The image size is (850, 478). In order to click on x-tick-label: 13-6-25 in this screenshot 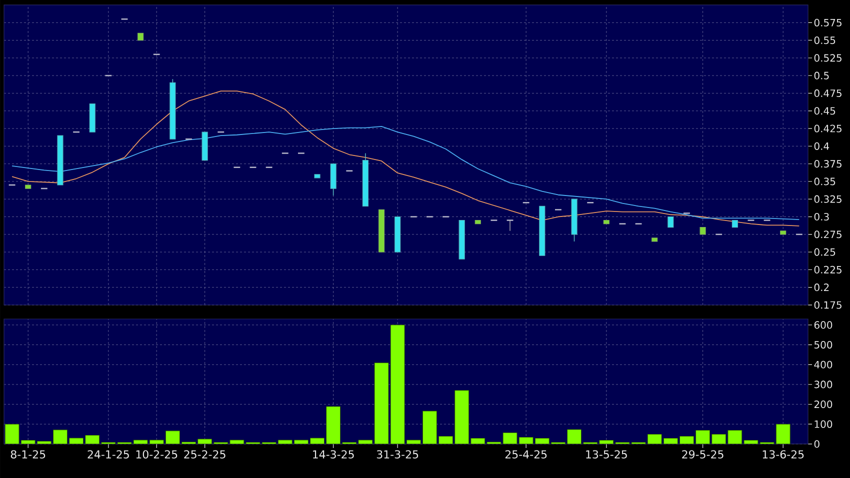, I will do `click(783, 454)`.